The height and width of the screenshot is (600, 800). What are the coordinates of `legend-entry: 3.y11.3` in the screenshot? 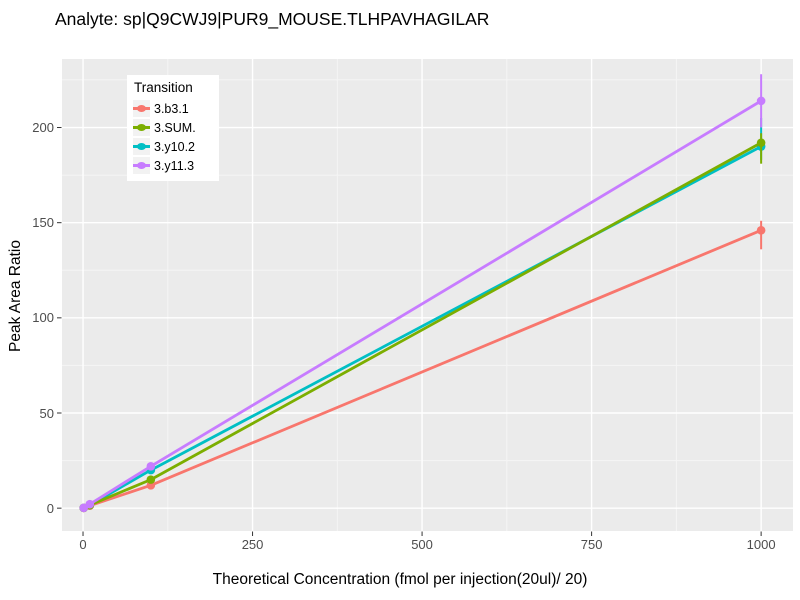 It's located at (173, 165).